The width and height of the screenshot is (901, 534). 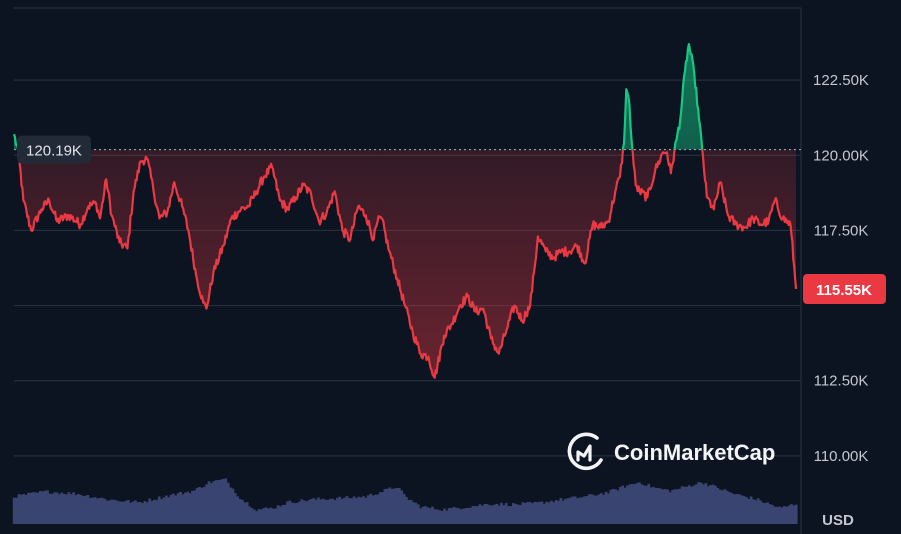 I want to click on watermark-text: CoinMarketCap, so click(x=694, y=452).